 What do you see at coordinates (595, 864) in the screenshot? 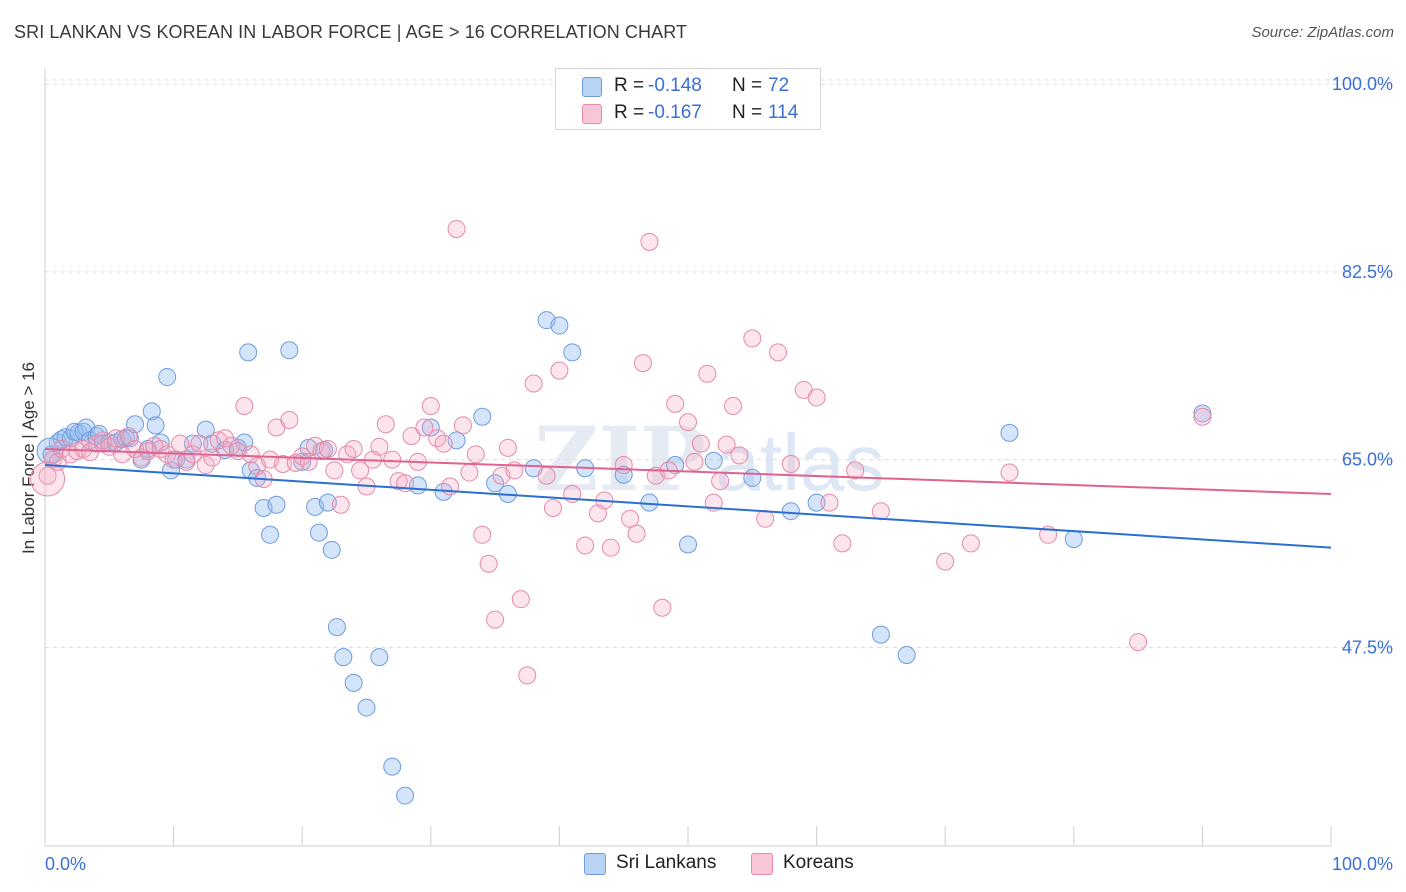
I see `bottom-legend-swatch-sri-lankans` at bounding box center [595, 864].